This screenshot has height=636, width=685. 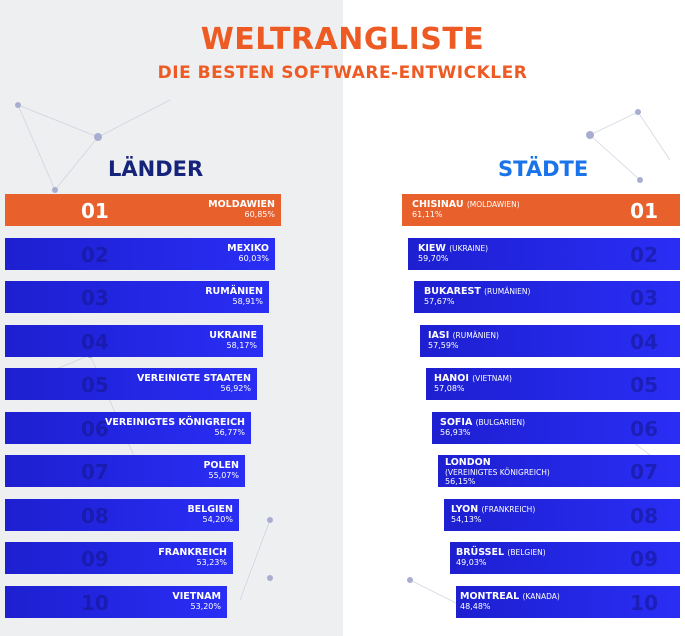 What do you see at coordinates (95, 298) in the screenshot?
I see `country-rank: 03` at bounding box center [95, 298].